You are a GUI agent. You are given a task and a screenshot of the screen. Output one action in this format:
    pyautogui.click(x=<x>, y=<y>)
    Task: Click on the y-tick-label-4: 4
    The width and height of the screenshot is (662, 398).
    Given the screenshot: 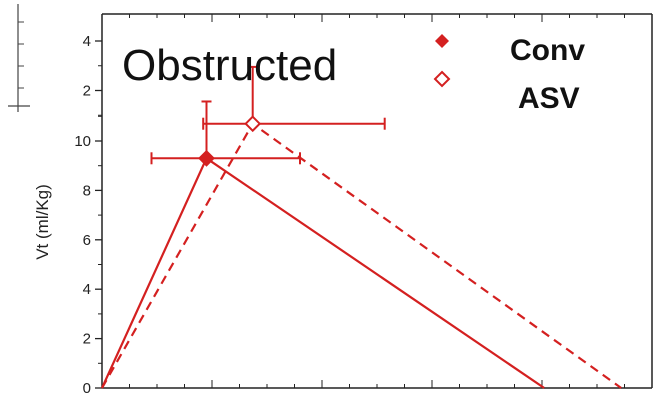 What is the action you would take?
    pyautogui.click(x=87, y=289)
    